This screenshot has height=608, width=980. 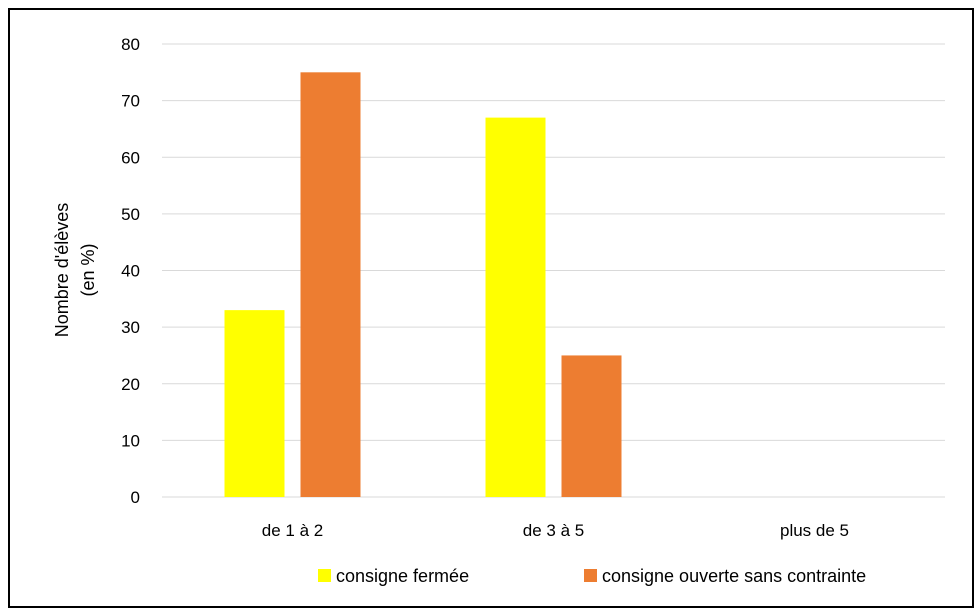 What do you see at coordinates (130, 157) in the screenshot?
I see `y-tick-label: 60` at bounding box center [130, 157].